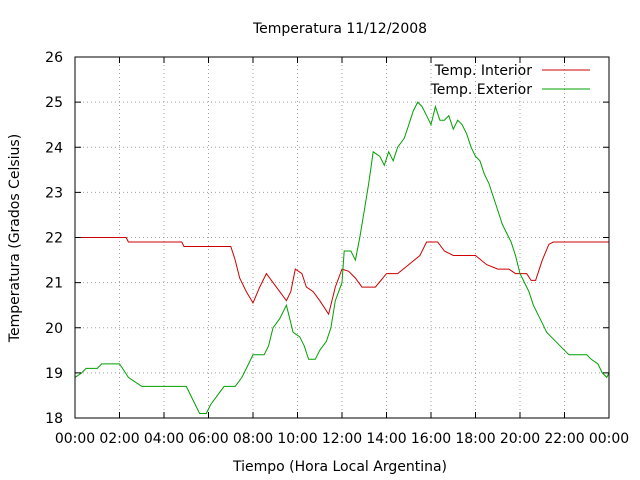 The width and height of the screenshot is (640, 480). I want to click on y-tick-label: 20, so click(54, 329).